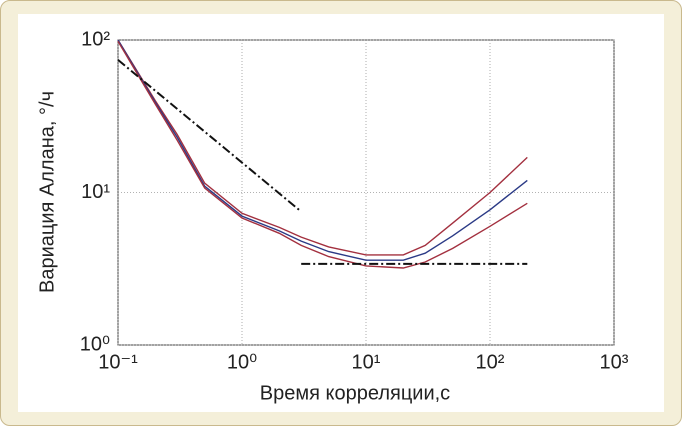  What do you see at coordinates (95, 344) in the screenshot?
I see `y-tick-label: 10⁰` at bounding box center [95, 344].